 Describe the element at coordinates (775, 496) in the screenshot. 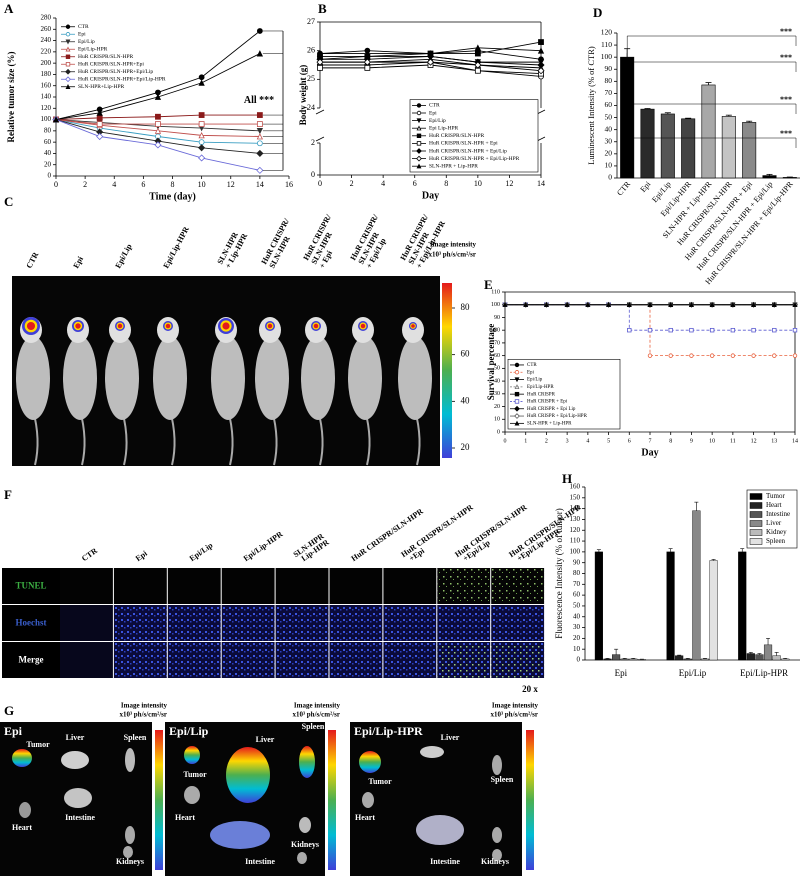

I see `legend-label: Tumor` at that location.